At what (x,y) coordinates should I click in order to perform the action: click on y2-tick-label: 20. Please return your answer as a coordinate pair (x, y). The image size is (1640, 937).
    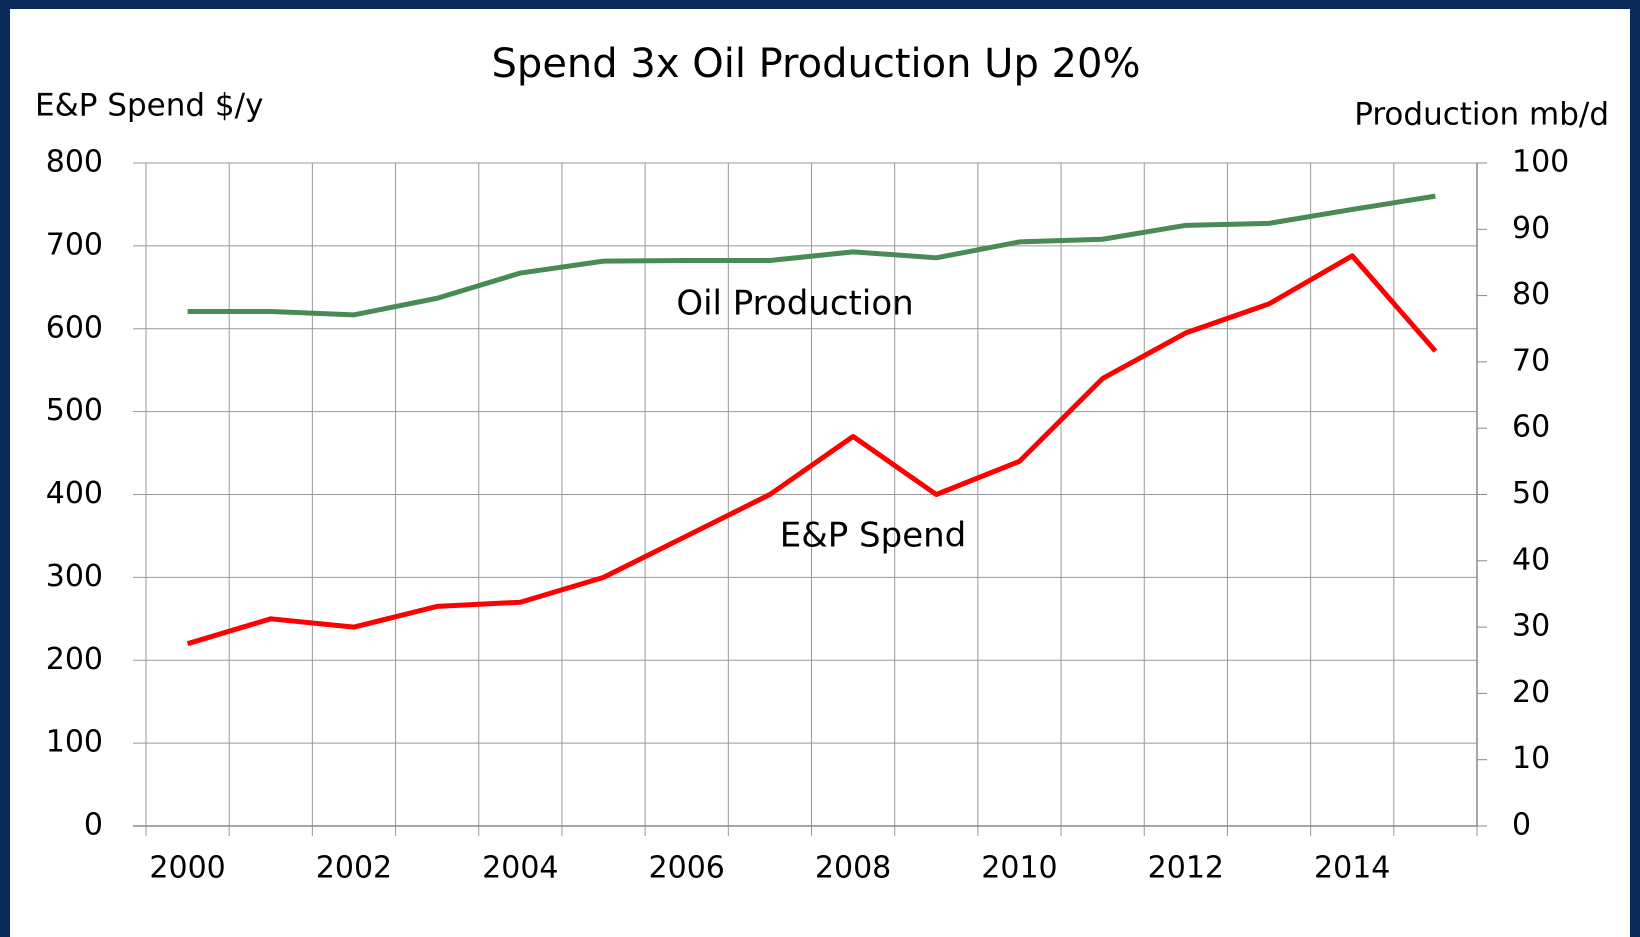
    Looking at the image, I should click on (1531, 692).